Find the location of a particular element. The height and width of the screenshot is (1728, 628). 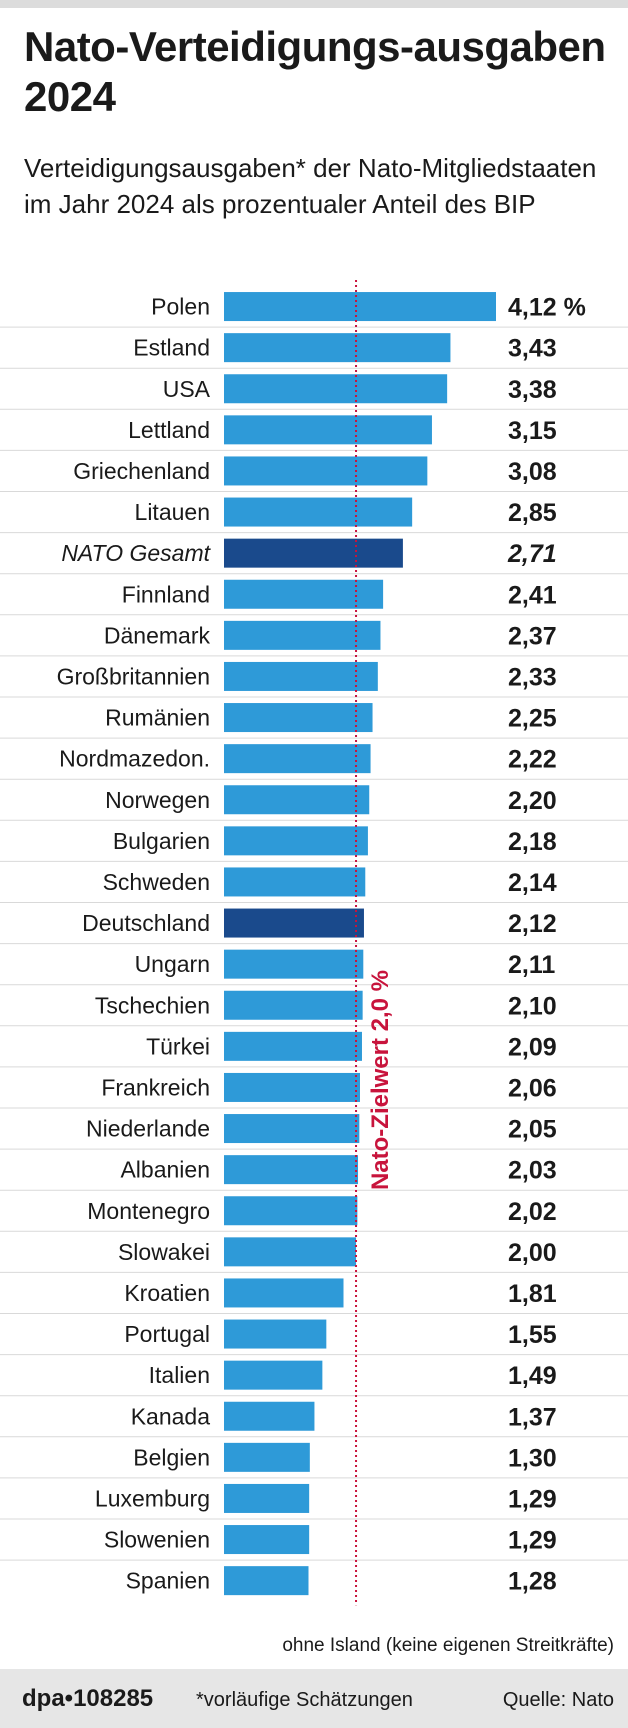

category-label: Spanien is located at coordinates (168, 1581).